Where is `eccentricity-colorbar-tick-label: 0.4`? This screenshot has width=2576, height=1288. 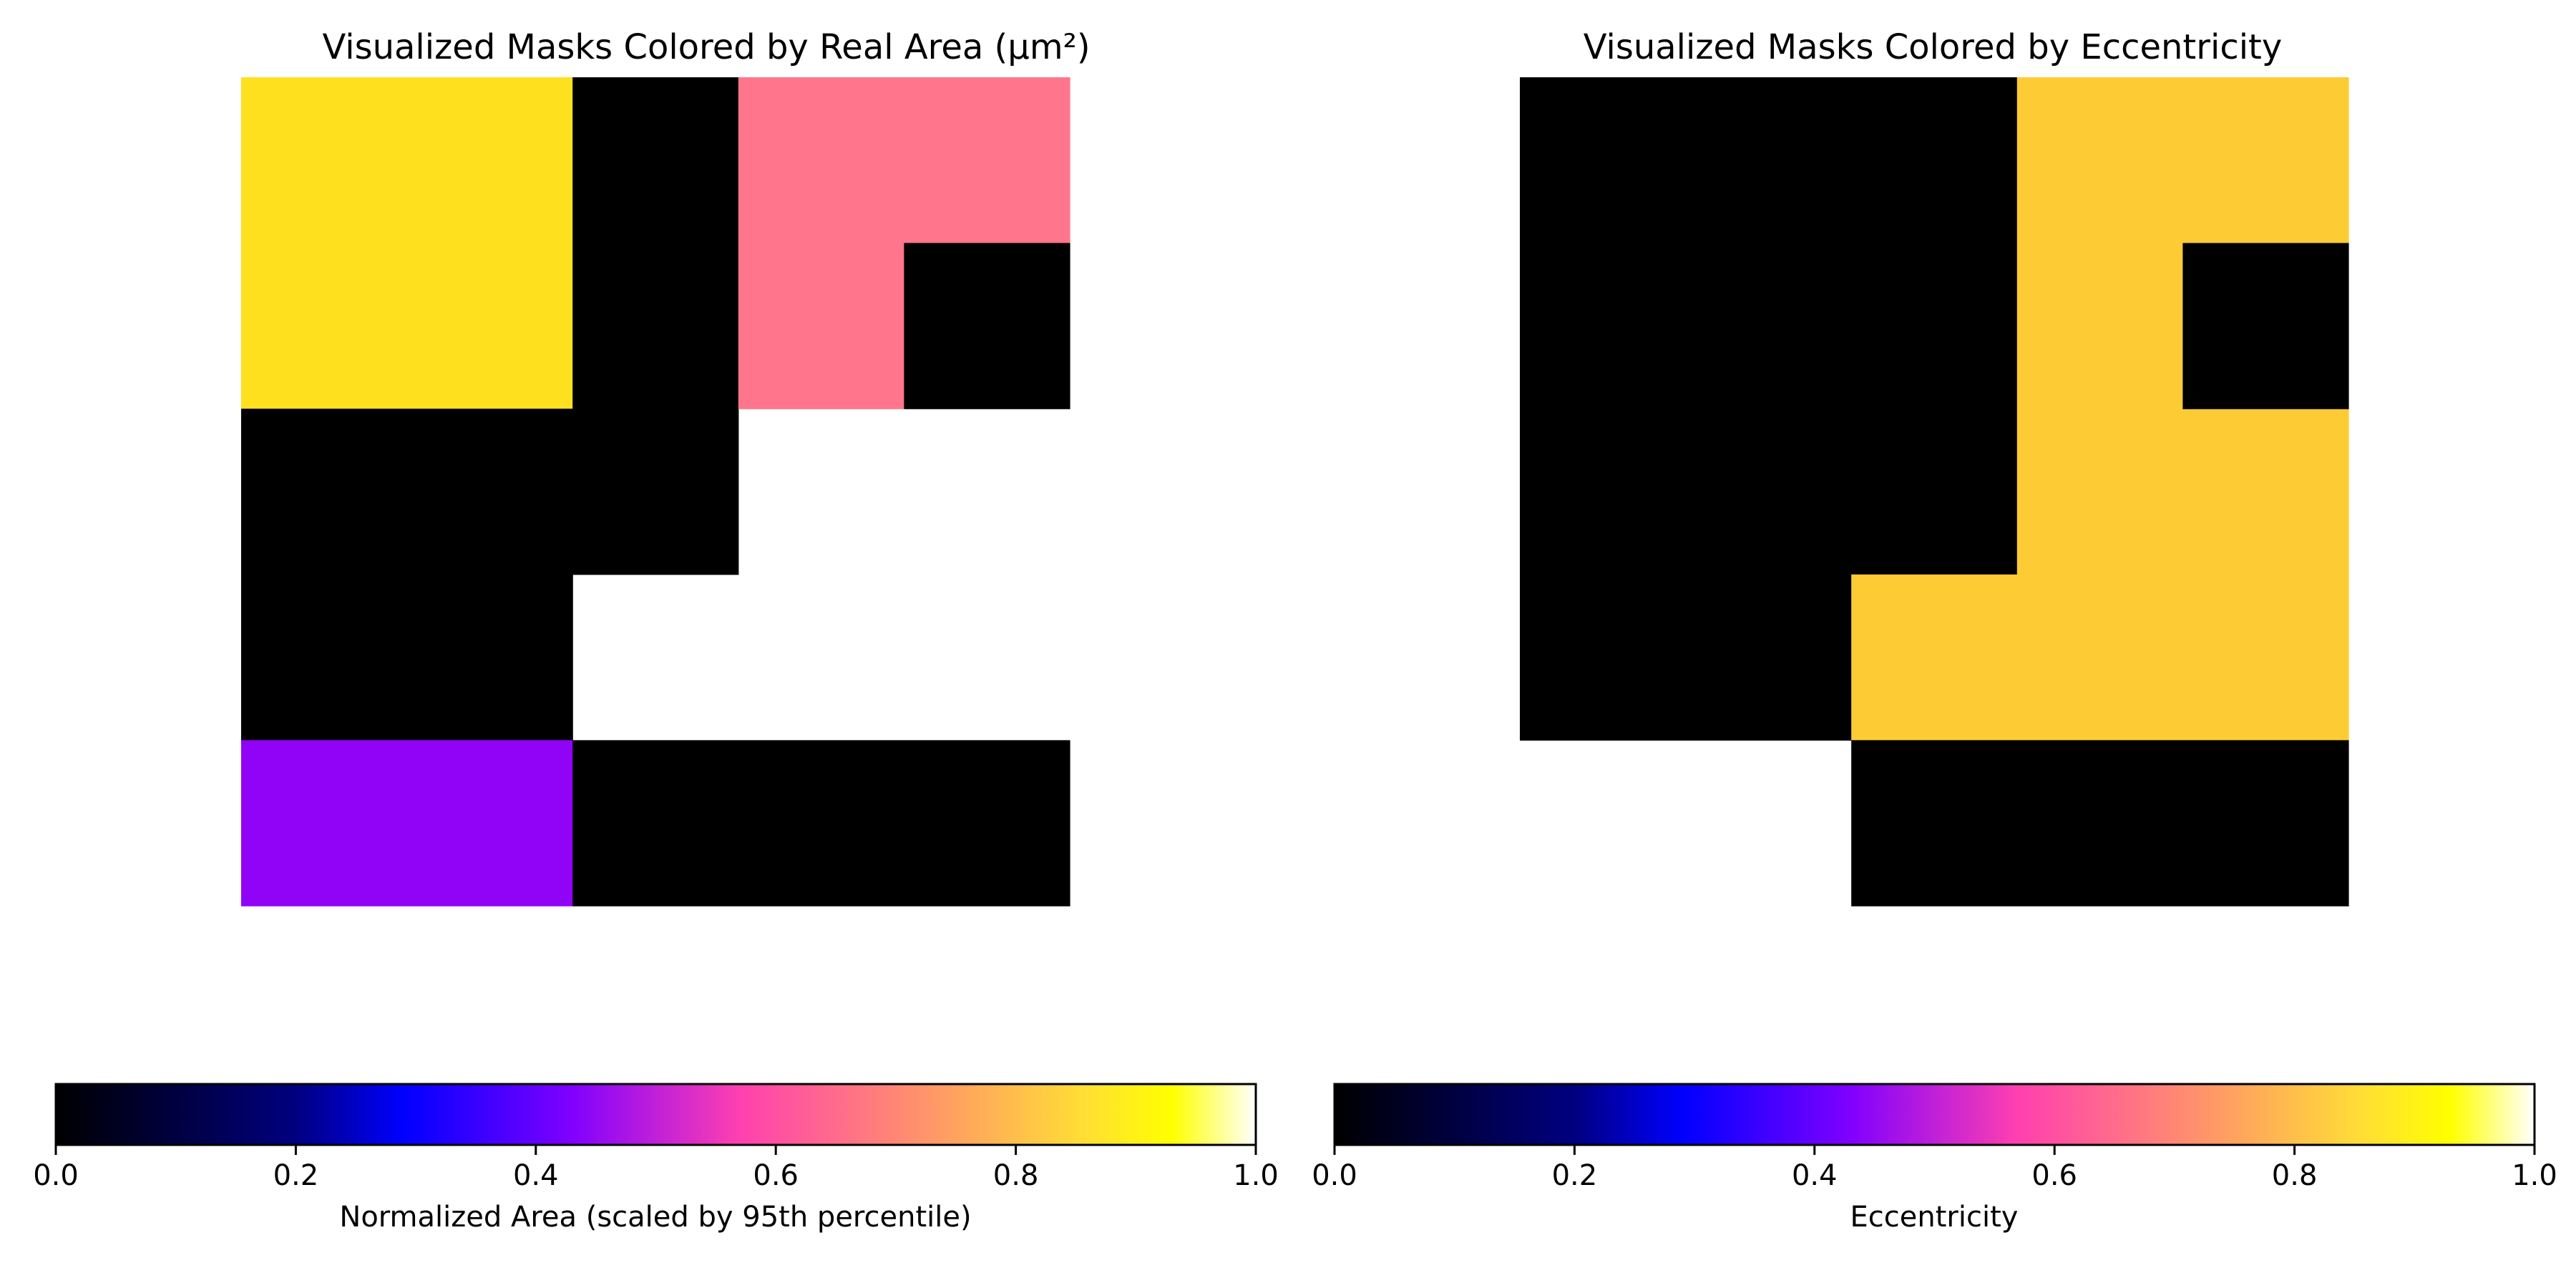 eccentricity-colorbar-tick-label: 0.4 is located at coordinates (1815, 1175).